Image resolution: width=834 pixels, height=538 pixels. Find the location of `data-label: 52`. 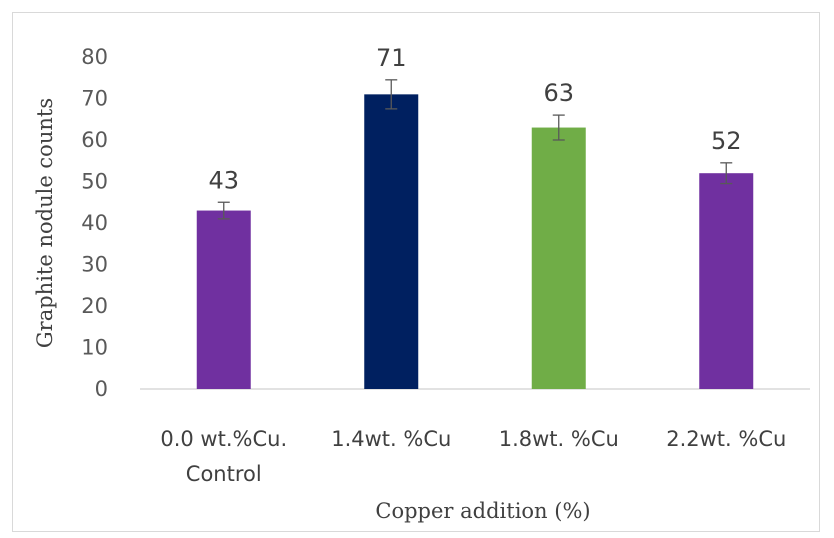

data-label: 52 is located at coordinates (726, 141).